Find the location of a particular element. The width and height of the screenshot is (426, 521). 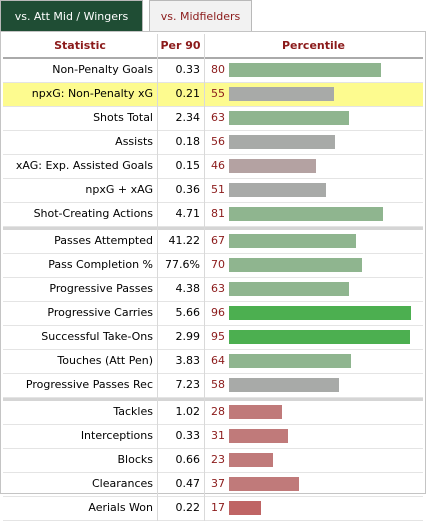

table-row: Clearances 0.47 37 is located at coordinates (213, 485).